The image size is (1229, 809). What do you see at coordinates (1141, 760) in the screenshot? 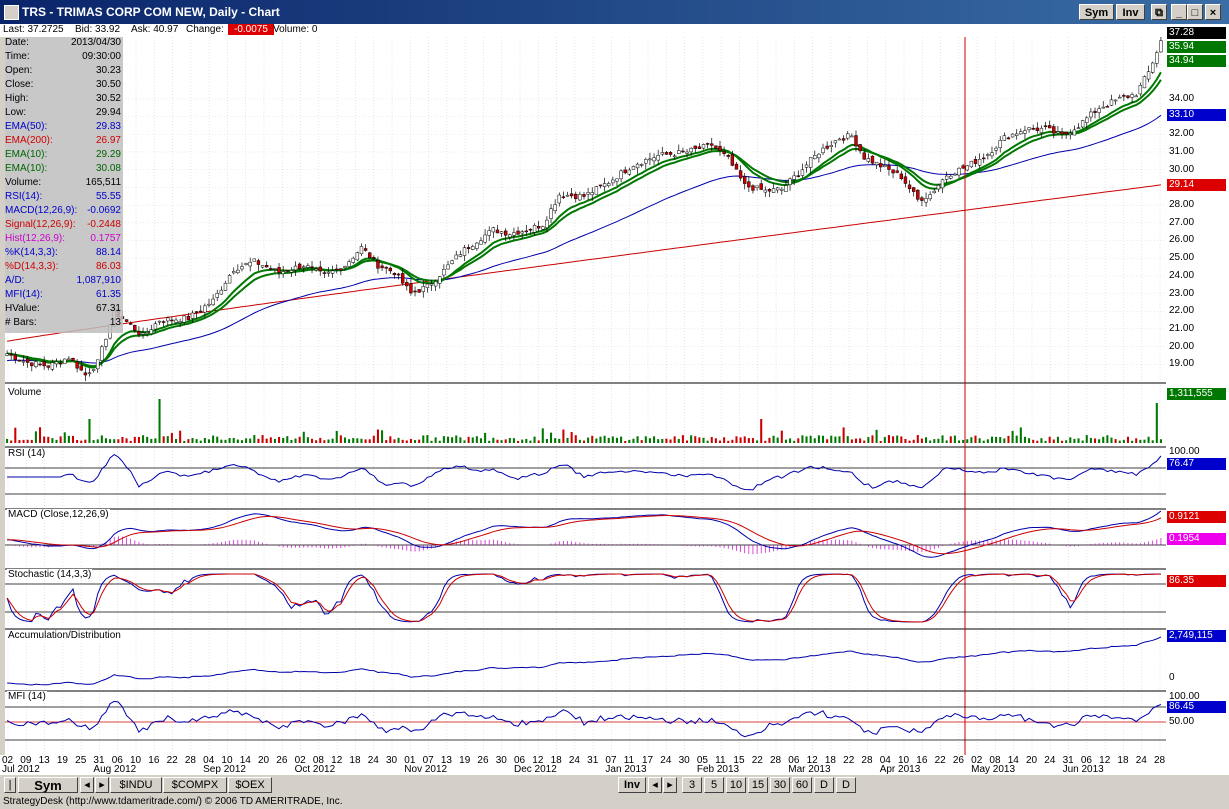
I see `date-tick-label: 24` at bounding box center [1141, 760].